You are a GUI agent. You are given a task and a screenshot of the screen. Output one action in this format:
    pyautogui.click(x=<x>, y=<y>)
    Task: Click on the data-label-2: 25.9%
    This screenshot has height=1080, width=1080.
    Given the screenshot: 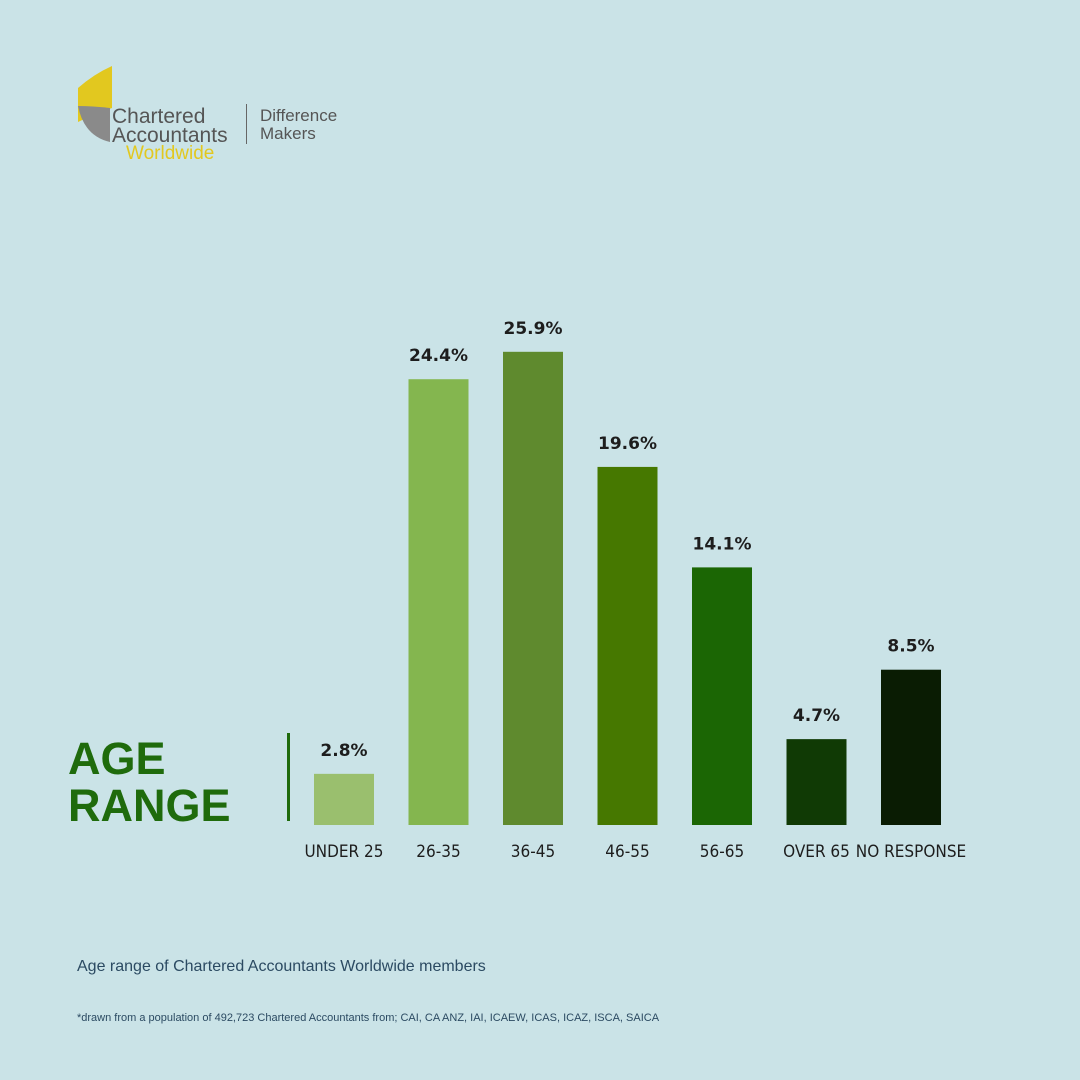 What is the action you would take?
    pyautogui.click(x=533, y=329)
    